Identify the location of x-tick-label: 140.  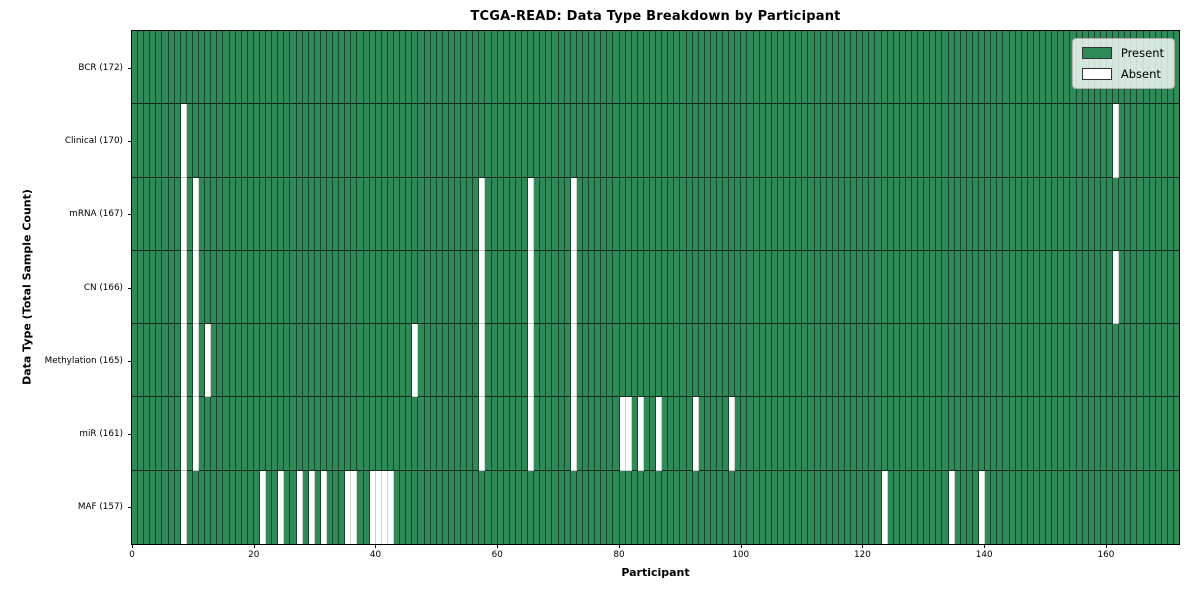
(984, 555).